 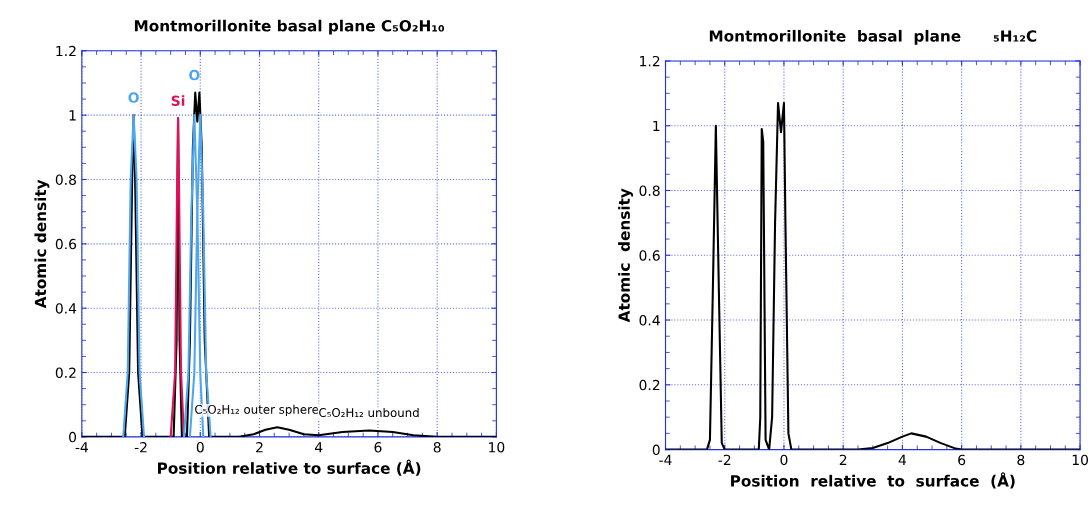 What do you see at coordinates (369, 412) in the screenshot?
I see `annotation: C₅O₂H₁₂ unbound` at bounding box center [369, 412].